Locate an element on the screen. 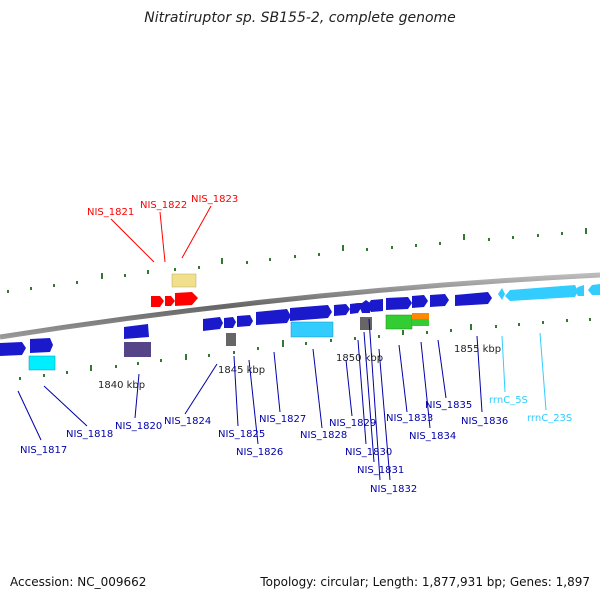 The width and height of the screenshot is (600, 600). genome-backbone is located at coordinates (300, 306).